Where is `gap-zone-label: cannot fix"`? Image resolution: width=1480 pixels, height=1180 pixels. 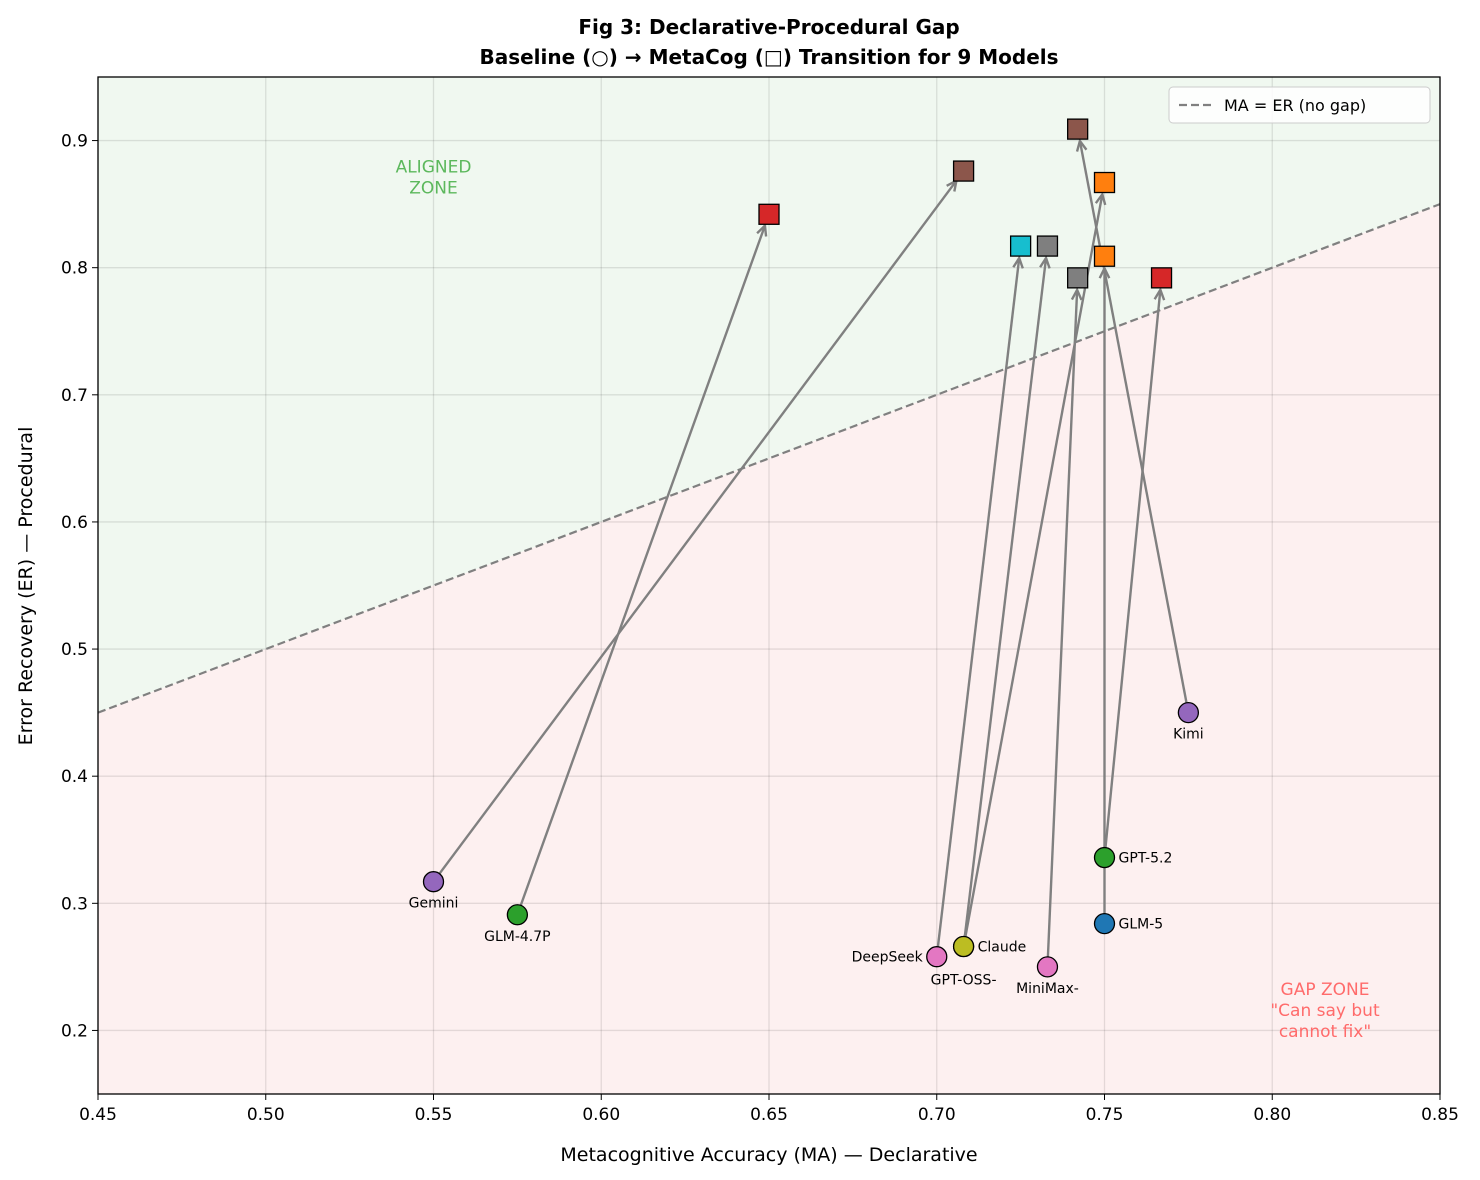 gap-zone-label: cannot fix" is located at coordinates (1325, 1032).